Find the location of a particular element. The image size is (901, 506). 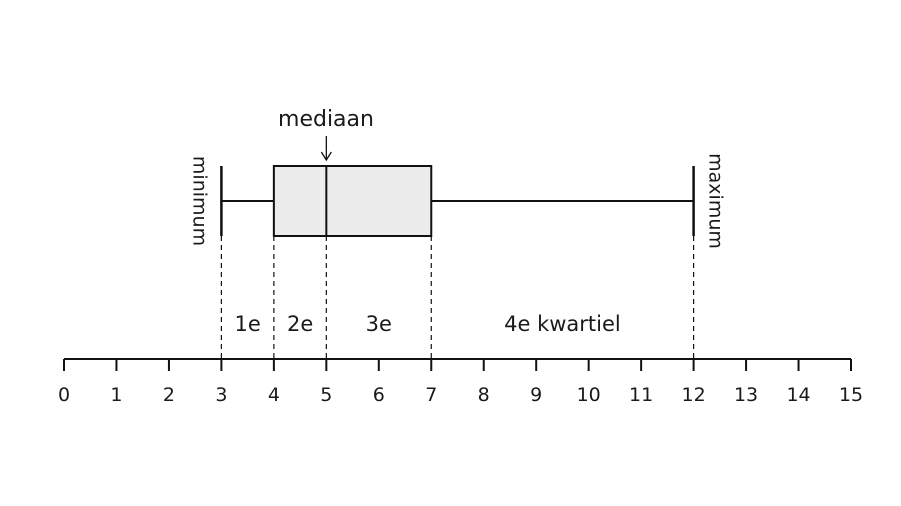

axis-tick-label: 8 is located at coordinates (484, 395).